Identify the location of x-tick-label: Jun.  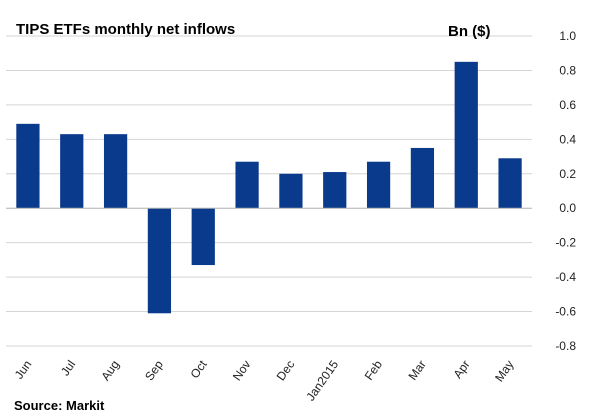
(23, 370).